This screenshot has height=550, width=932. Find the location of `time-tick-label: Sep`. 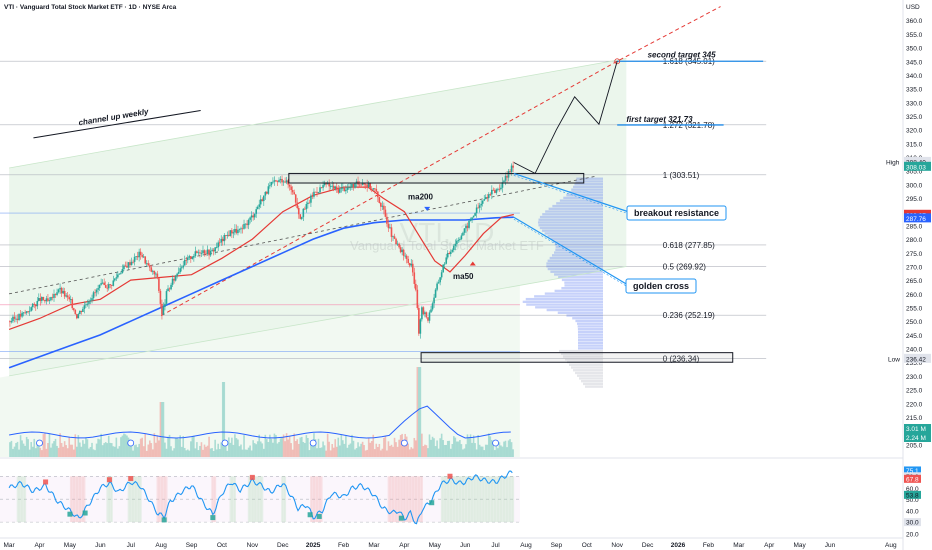

time-tick-label: Sep is located at coordinates (192, 545).